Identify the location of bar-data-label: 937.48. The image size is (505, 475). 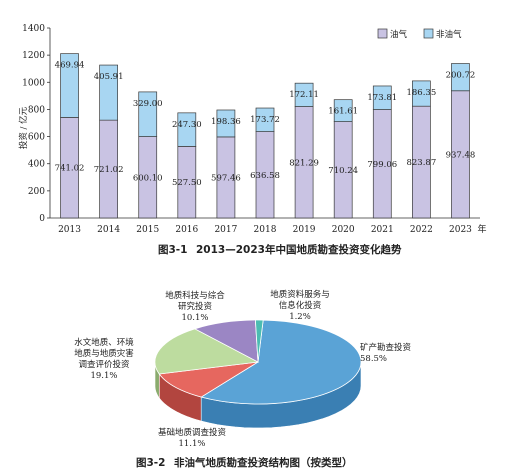
(461, 155).